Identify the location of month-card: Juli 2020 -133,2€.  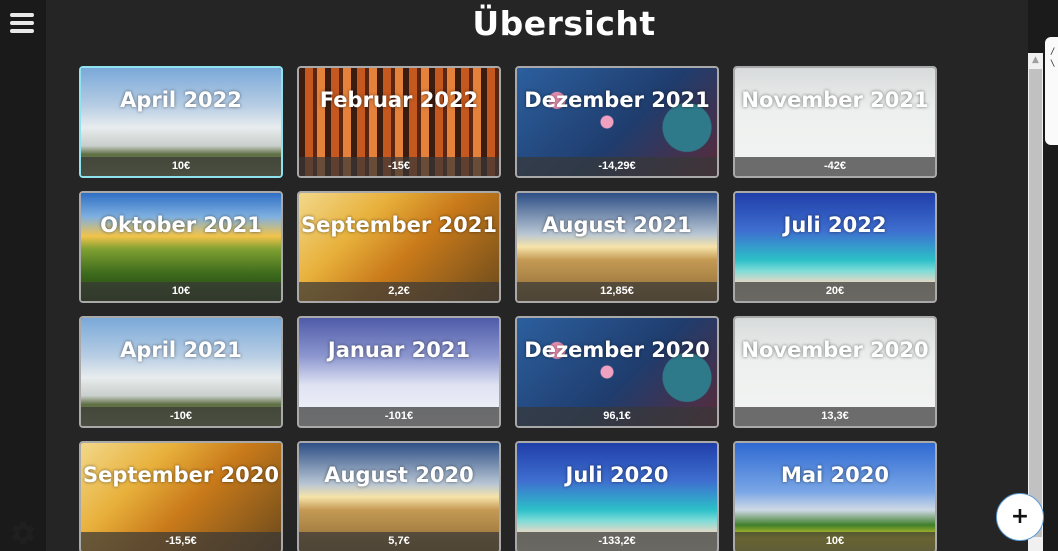
(617, 496).